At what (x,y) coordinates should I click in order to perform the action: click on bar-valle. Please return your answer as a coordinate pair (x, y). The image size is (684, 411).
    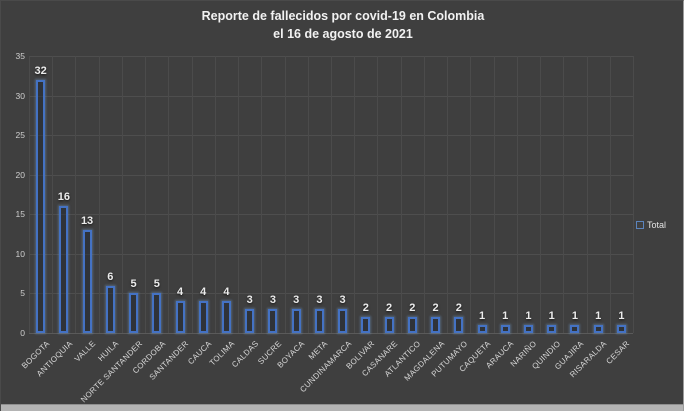
    Looking at the image, I should click on (87, 281).